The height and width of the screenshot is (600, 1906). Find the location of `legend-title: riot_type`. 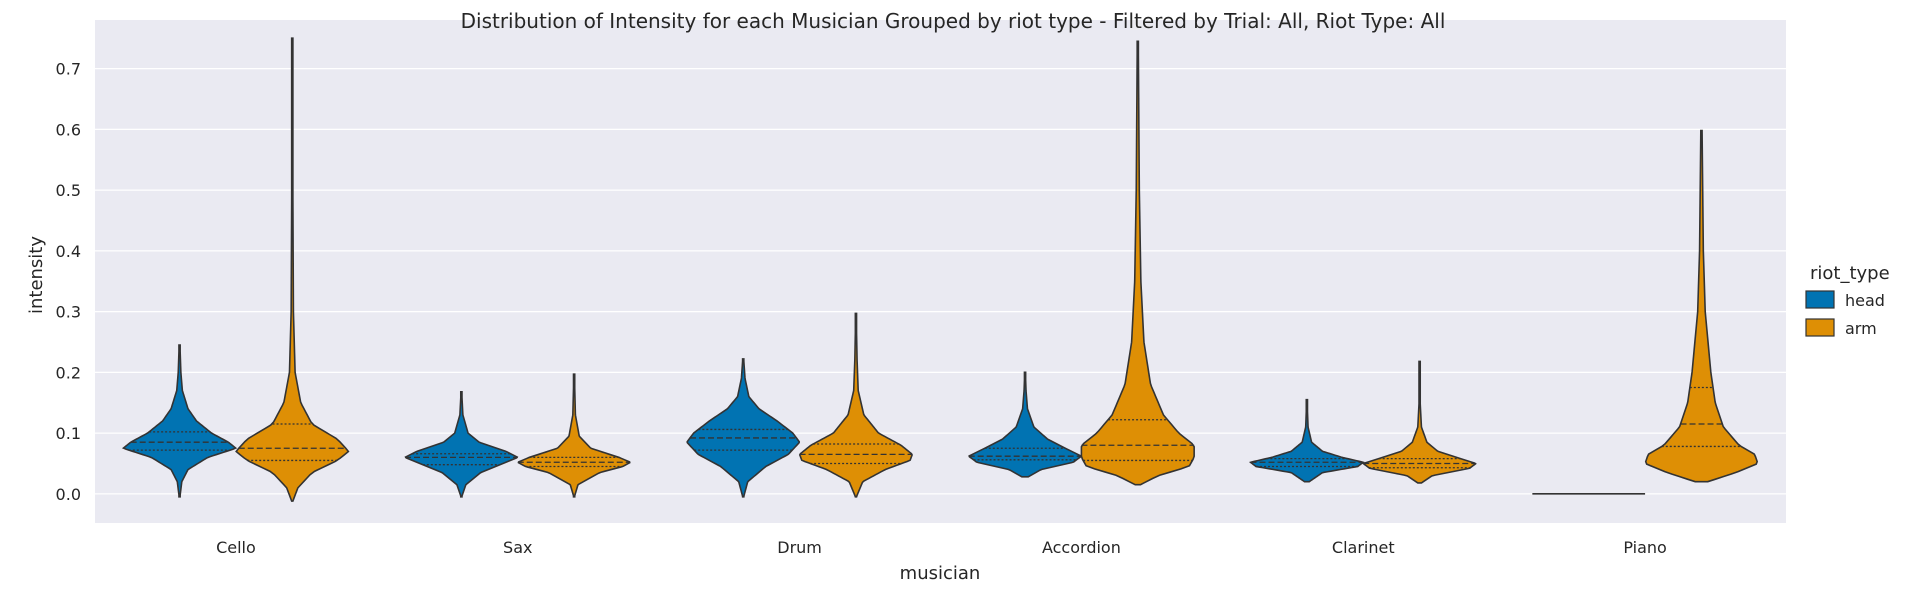

legend-title: riot_type is located at coordinates (1850, 273).